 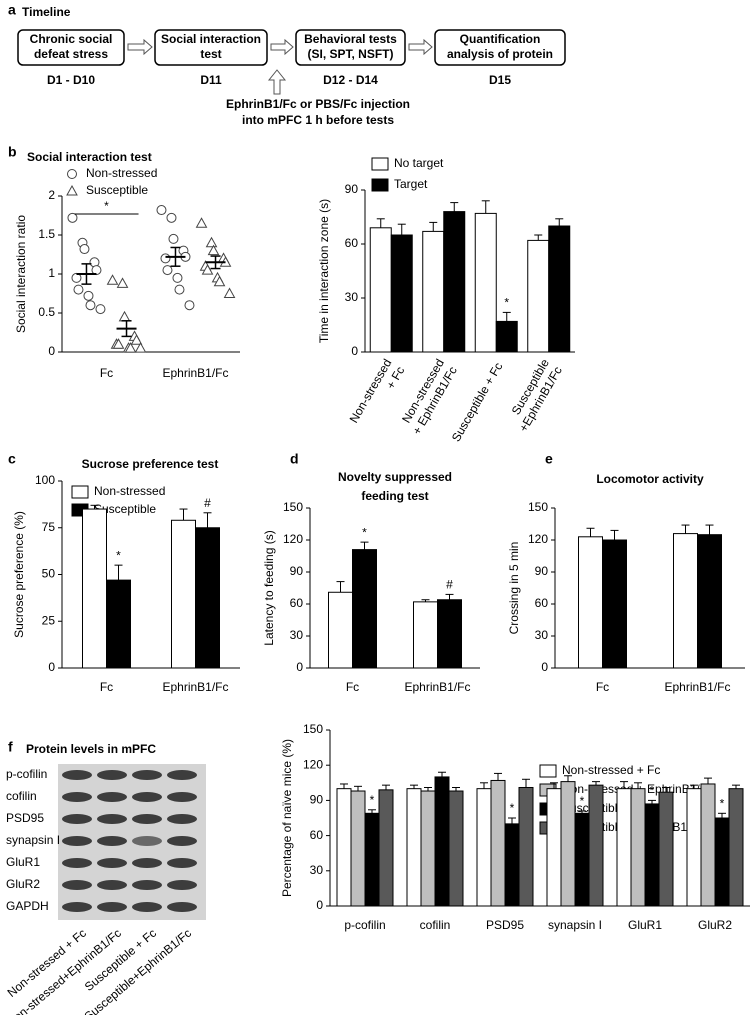 I want to click on legend-marker, so click(x=72, y=190).